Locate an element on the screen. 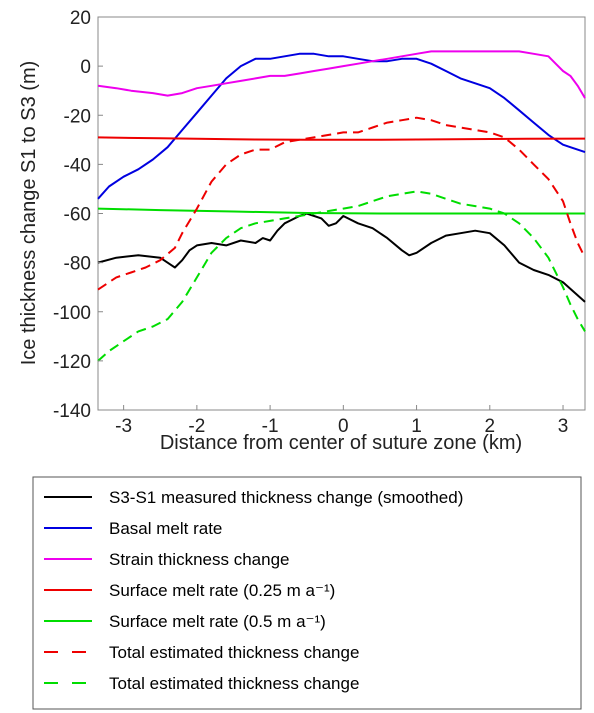  legend-label-3: Strain thickness change is located at coordinates (199, 559).